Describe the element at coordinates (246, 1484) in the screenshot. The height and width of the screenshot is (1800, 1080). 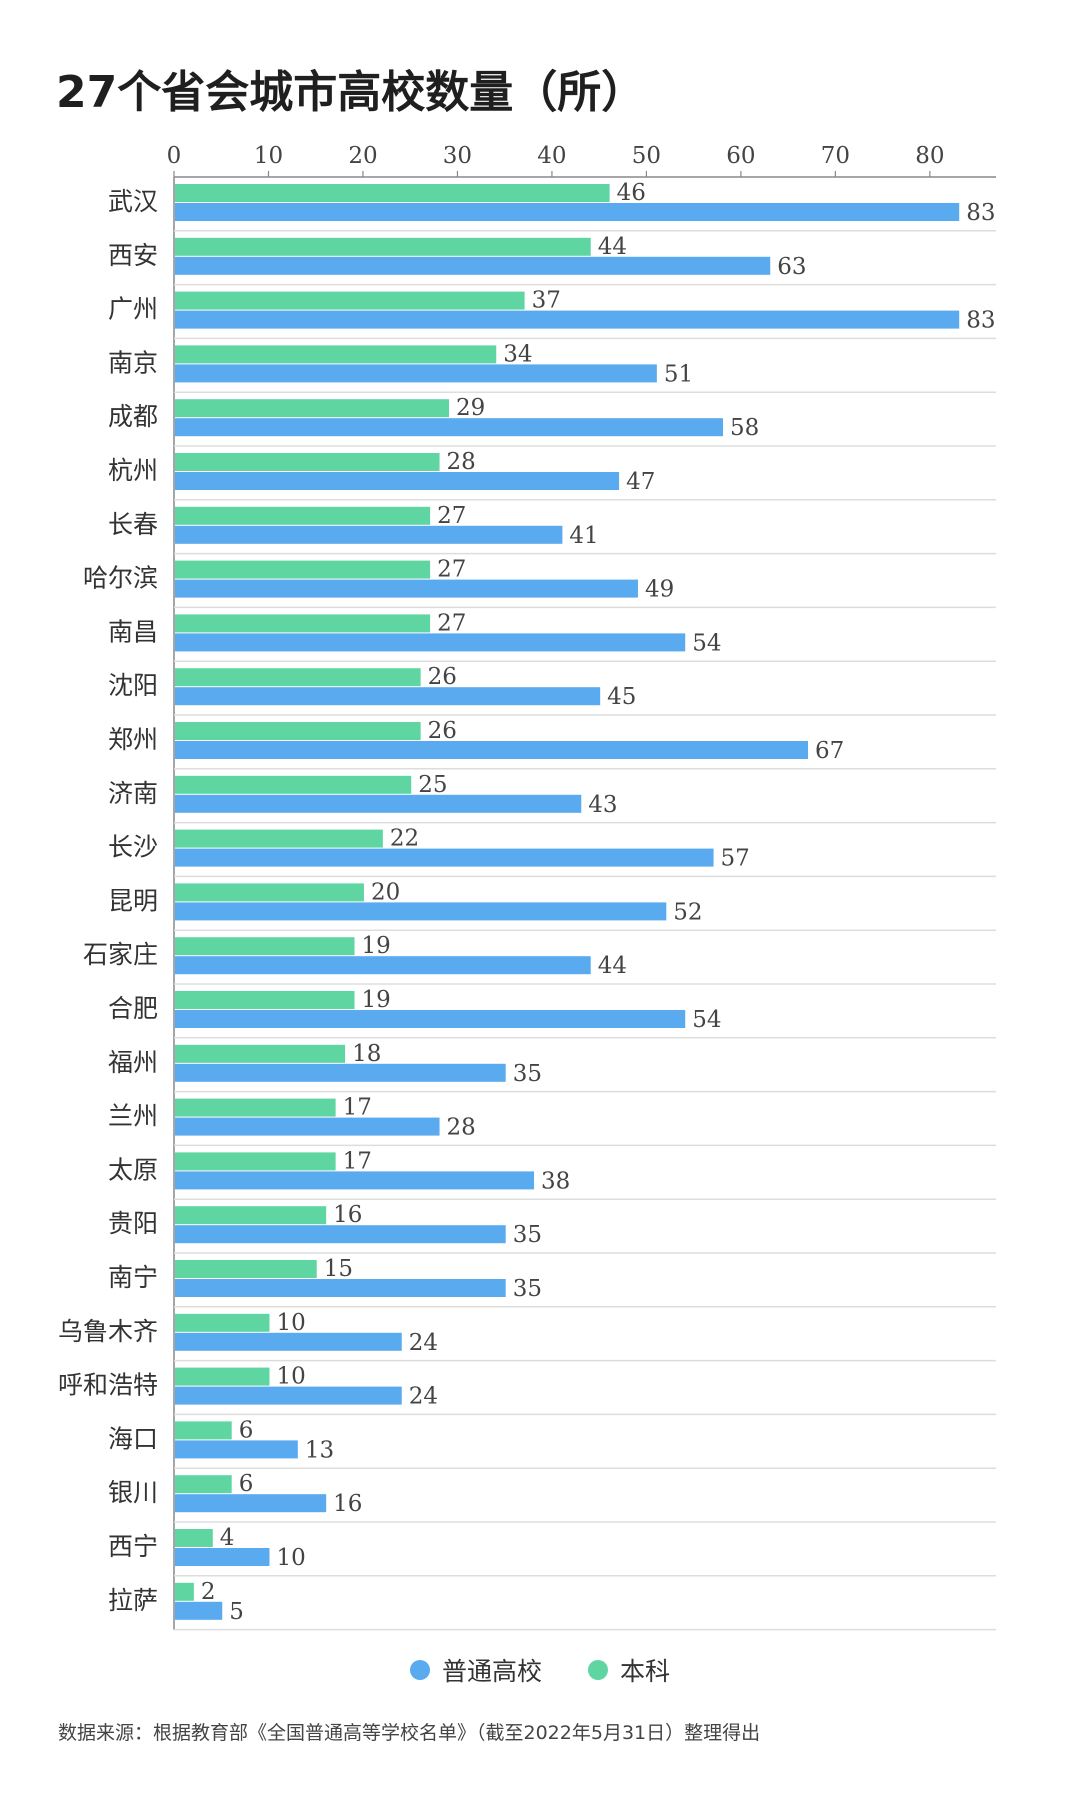
I see `value-label-undergrad: 6` at that location.